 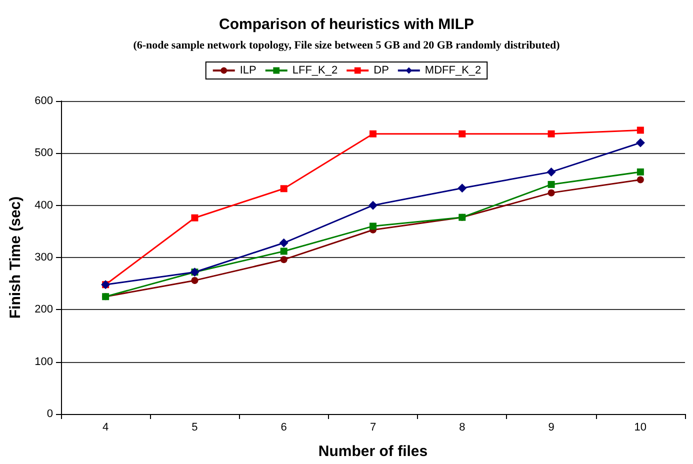 What do you see at coordinates (640, 428) in the screenshot?
I see `x-tick-label: 10` at bounding box center [640, 428].